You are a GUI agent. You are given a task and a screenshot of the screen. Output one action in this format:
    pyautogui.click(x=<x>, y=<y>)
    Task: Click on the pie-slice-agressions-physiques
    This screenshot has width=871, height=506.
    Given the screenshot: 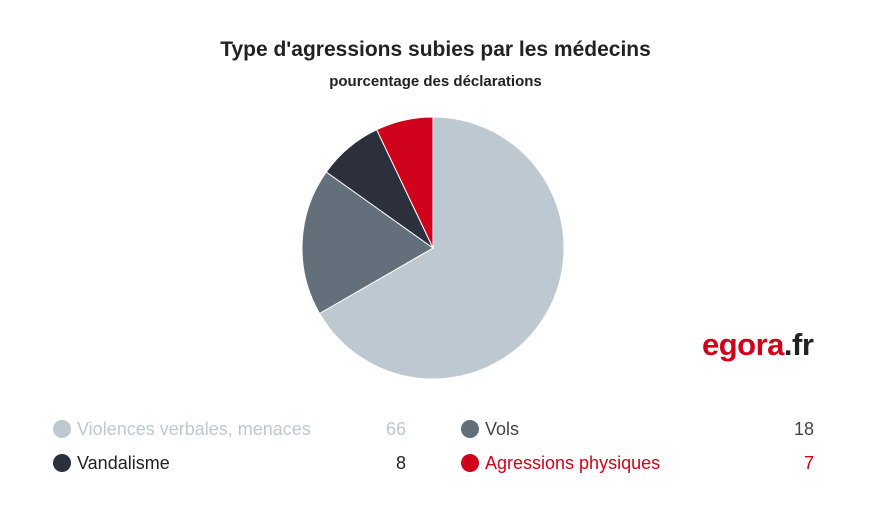 What is the action you would take?
    pyautogui.click(x=405, y=182)
    